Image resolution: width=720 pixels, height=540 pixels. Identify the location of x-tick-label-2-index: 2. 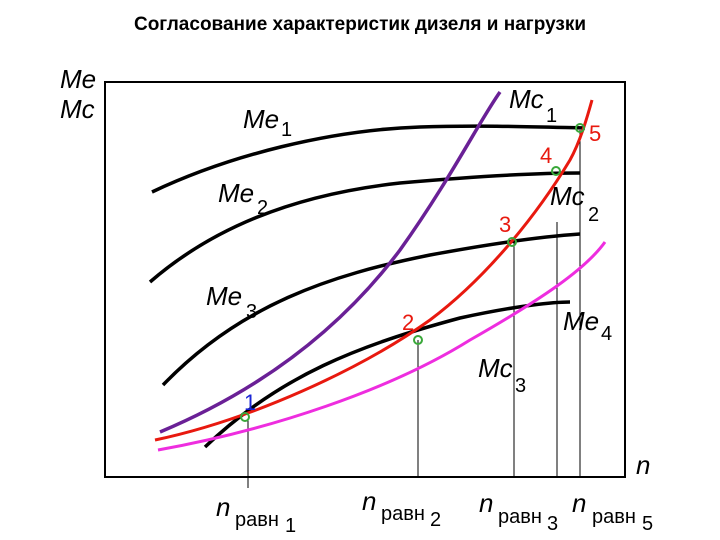
(435, 520).